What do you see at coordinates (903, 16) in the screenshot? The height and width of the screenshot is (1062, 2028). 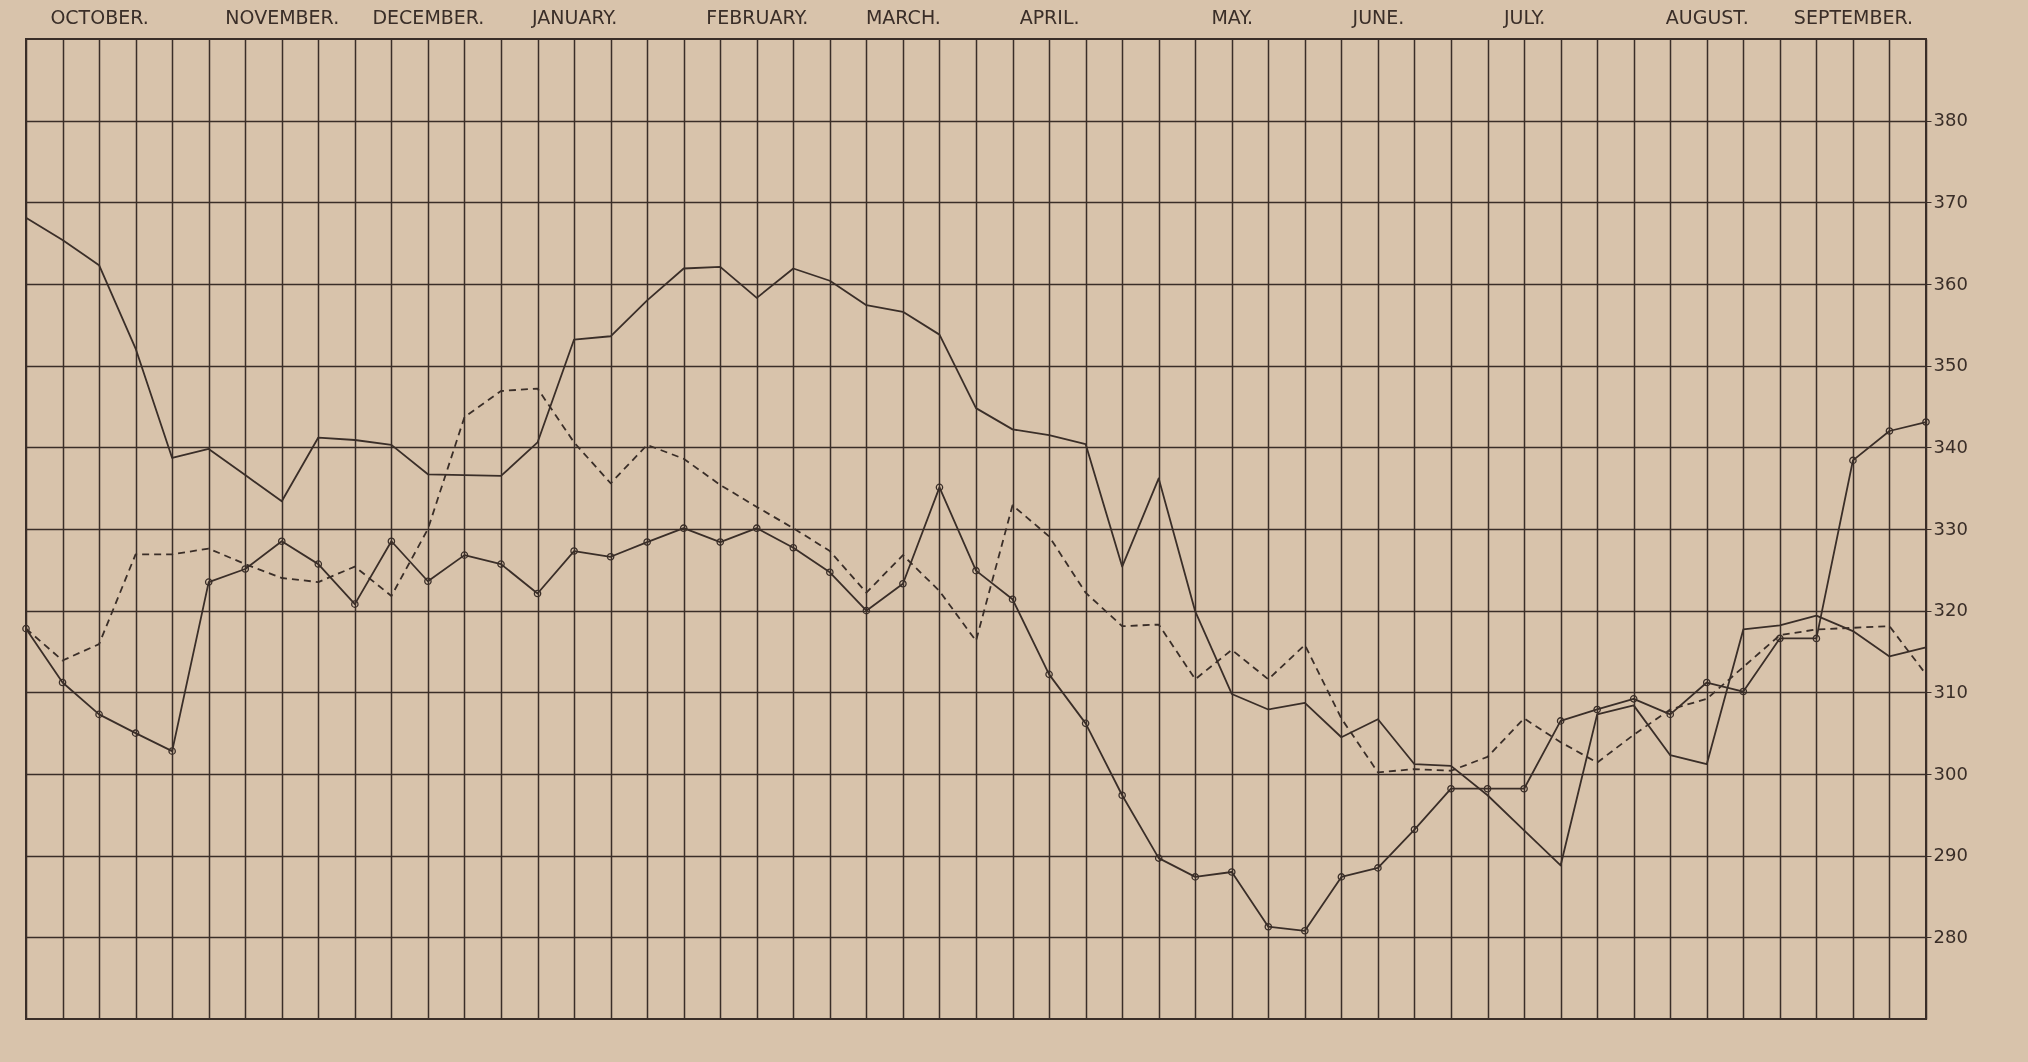 I see `x-tick-label: MARCH.` at bounding box center [903, 16].